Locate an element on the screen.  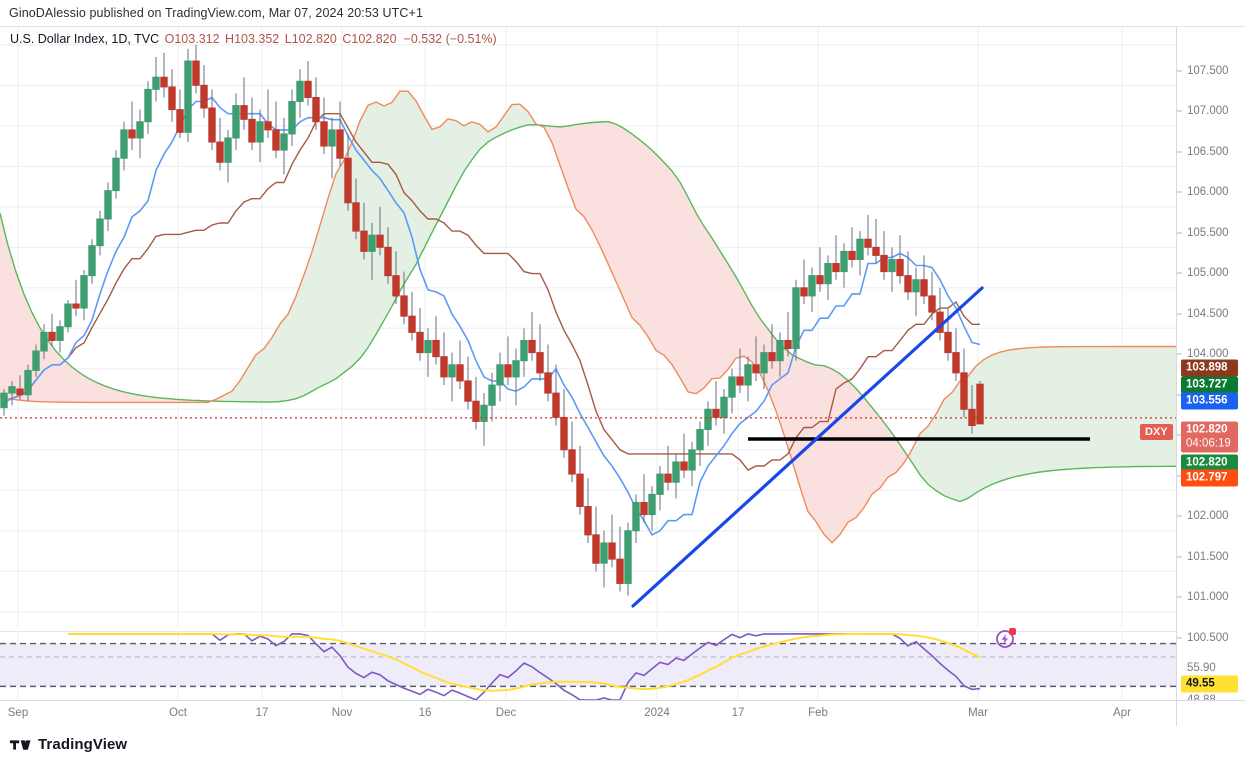
senkou-b-badge: 103.727 is located at coordinates (1209, 385).